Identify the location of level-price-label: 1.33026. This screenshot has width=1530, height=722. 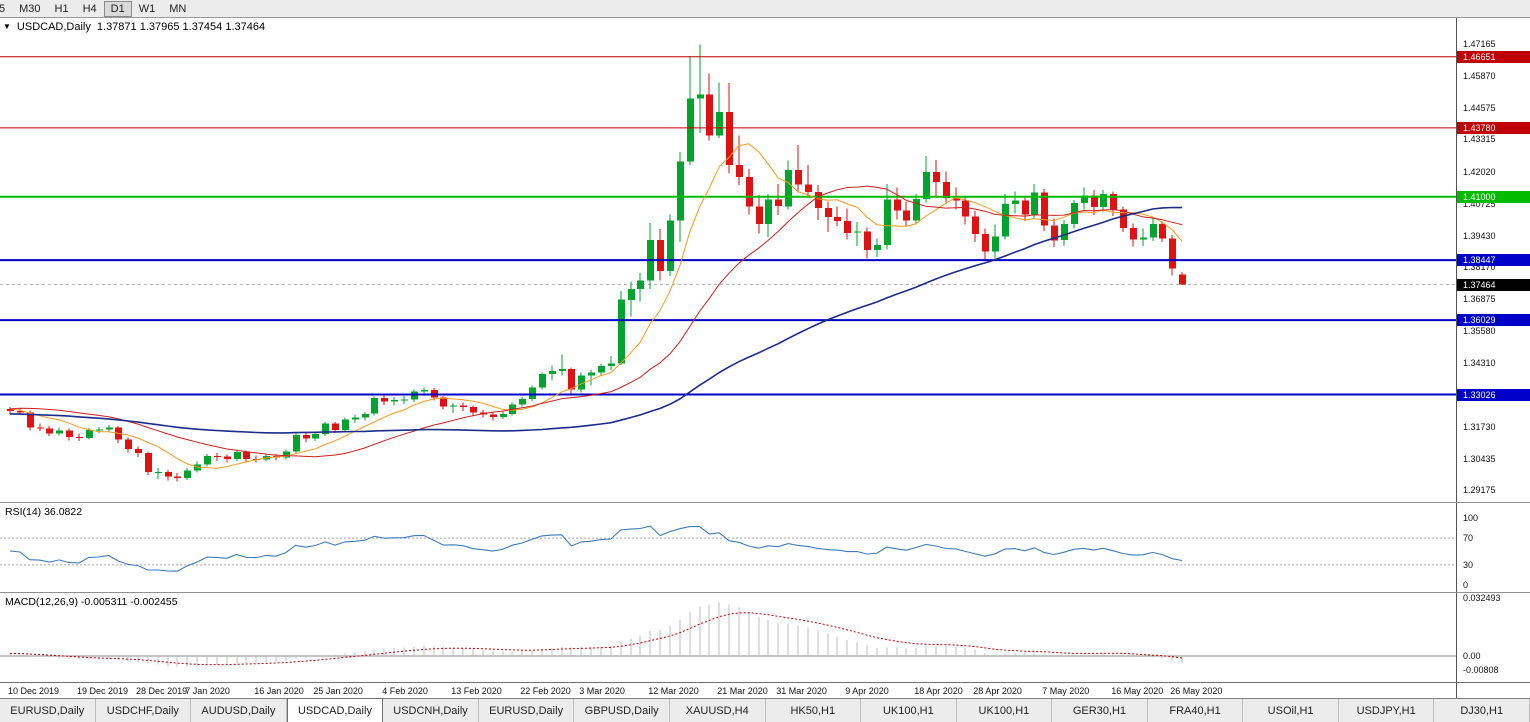
(1493, 394).